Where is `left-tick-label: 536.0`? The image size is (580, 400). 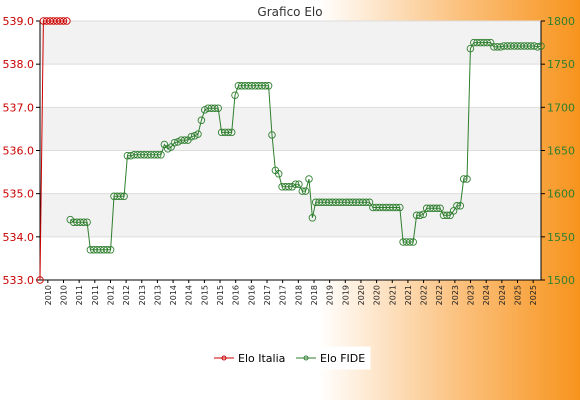 left-tick-label: 536.0 is located at coordinates (19, 151).